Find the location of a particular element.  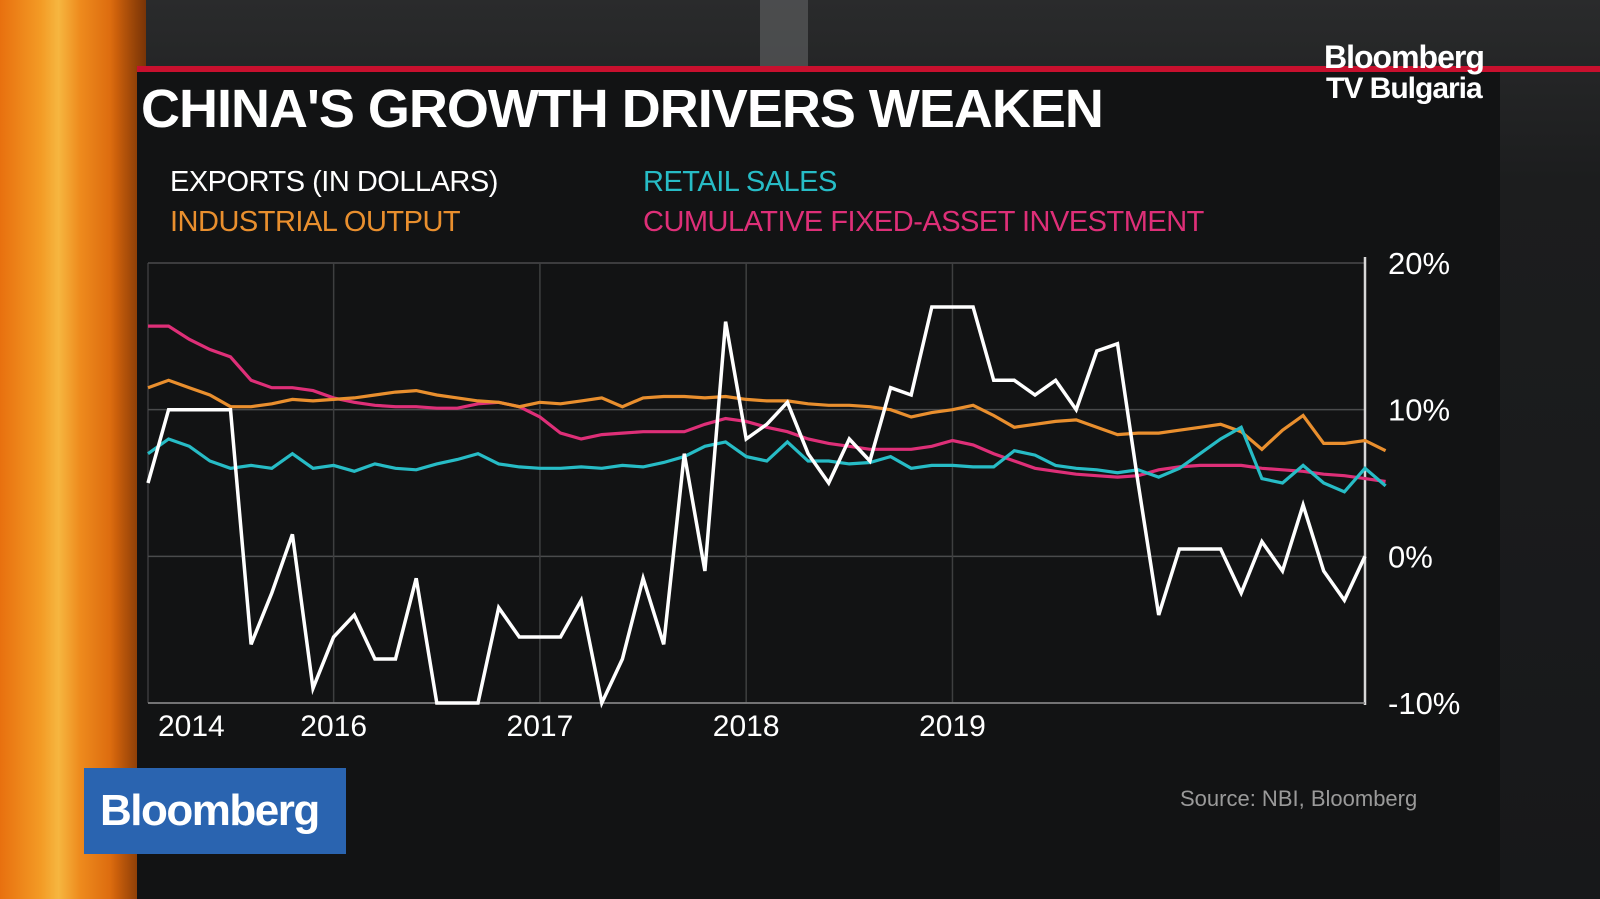

brand-line-2: TV Bulgaria is located at coordinates (1404, 88).